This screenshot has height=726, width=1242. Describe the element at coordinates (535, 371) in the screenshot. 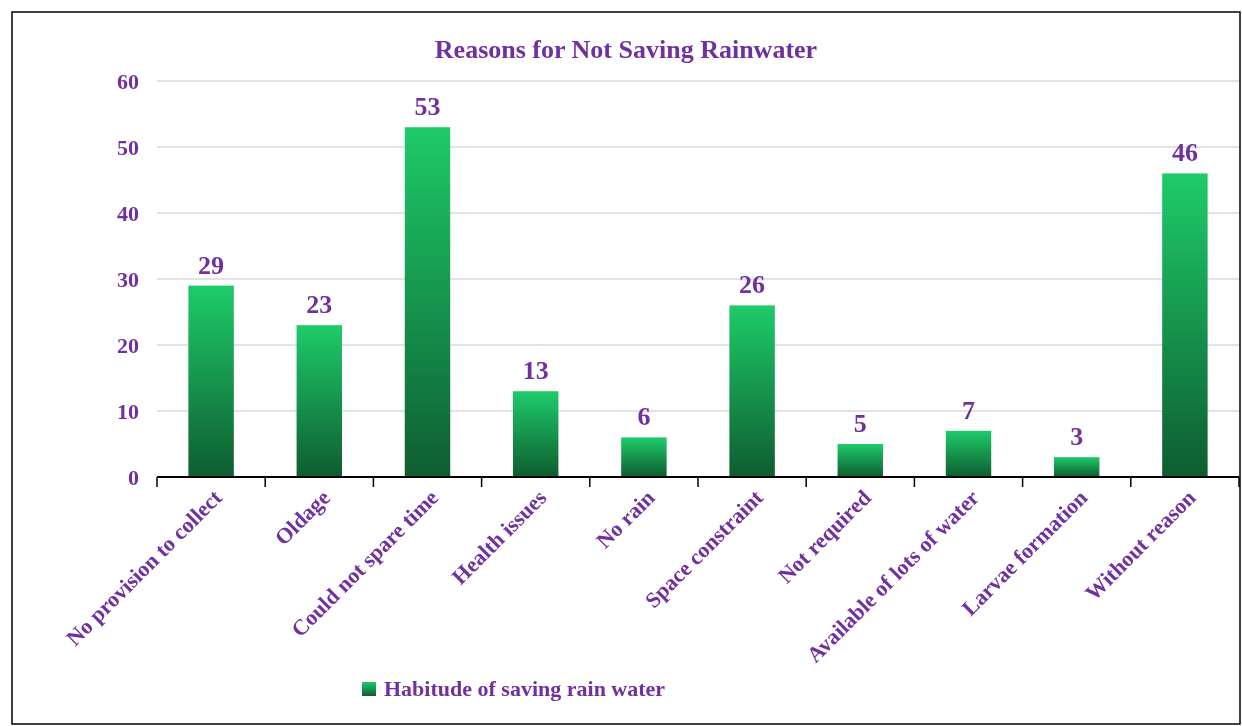

I see `data-label: 13` at that location.